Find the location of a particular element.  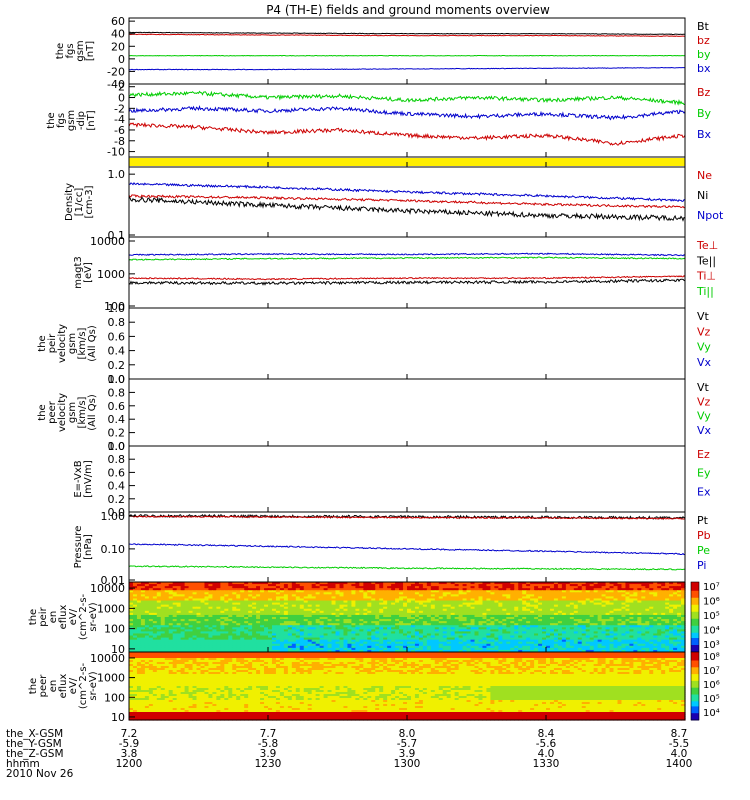

y-tick-label: 0.6 is located at coordinates (117, 406).